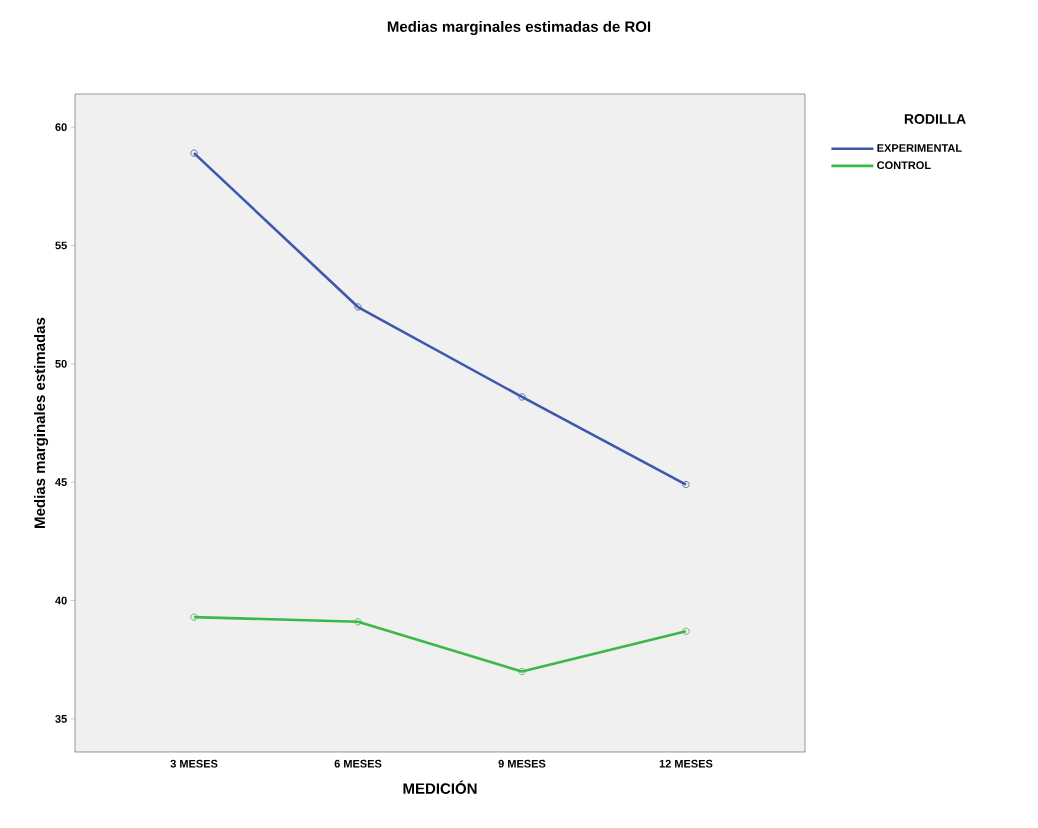  What do you see at coordinates (61, 600) in the screenshot?
I see `y-tick-label: 40` at bounding box center [61, 600].